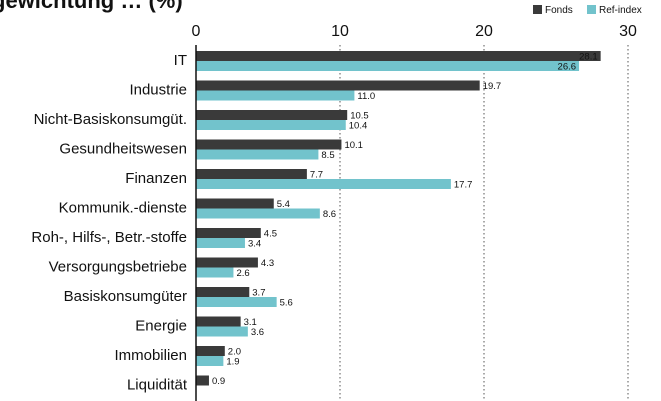  I want to click on x-tick-label-20: 20, so click(484, 31).